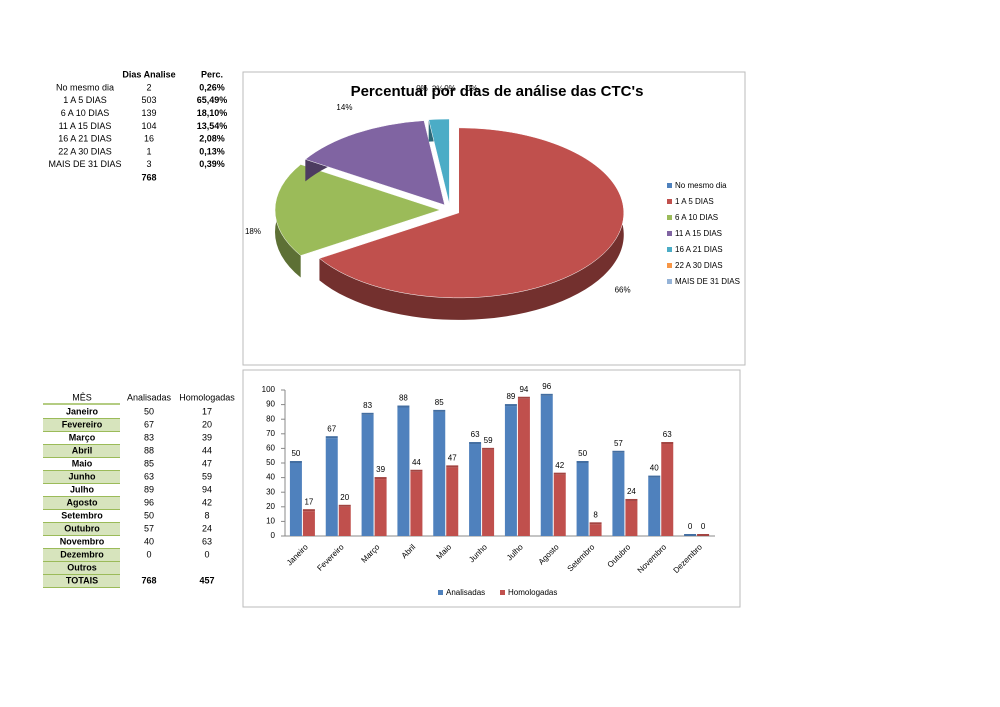  I want to click on table-cell: 457, so click(206, 580).